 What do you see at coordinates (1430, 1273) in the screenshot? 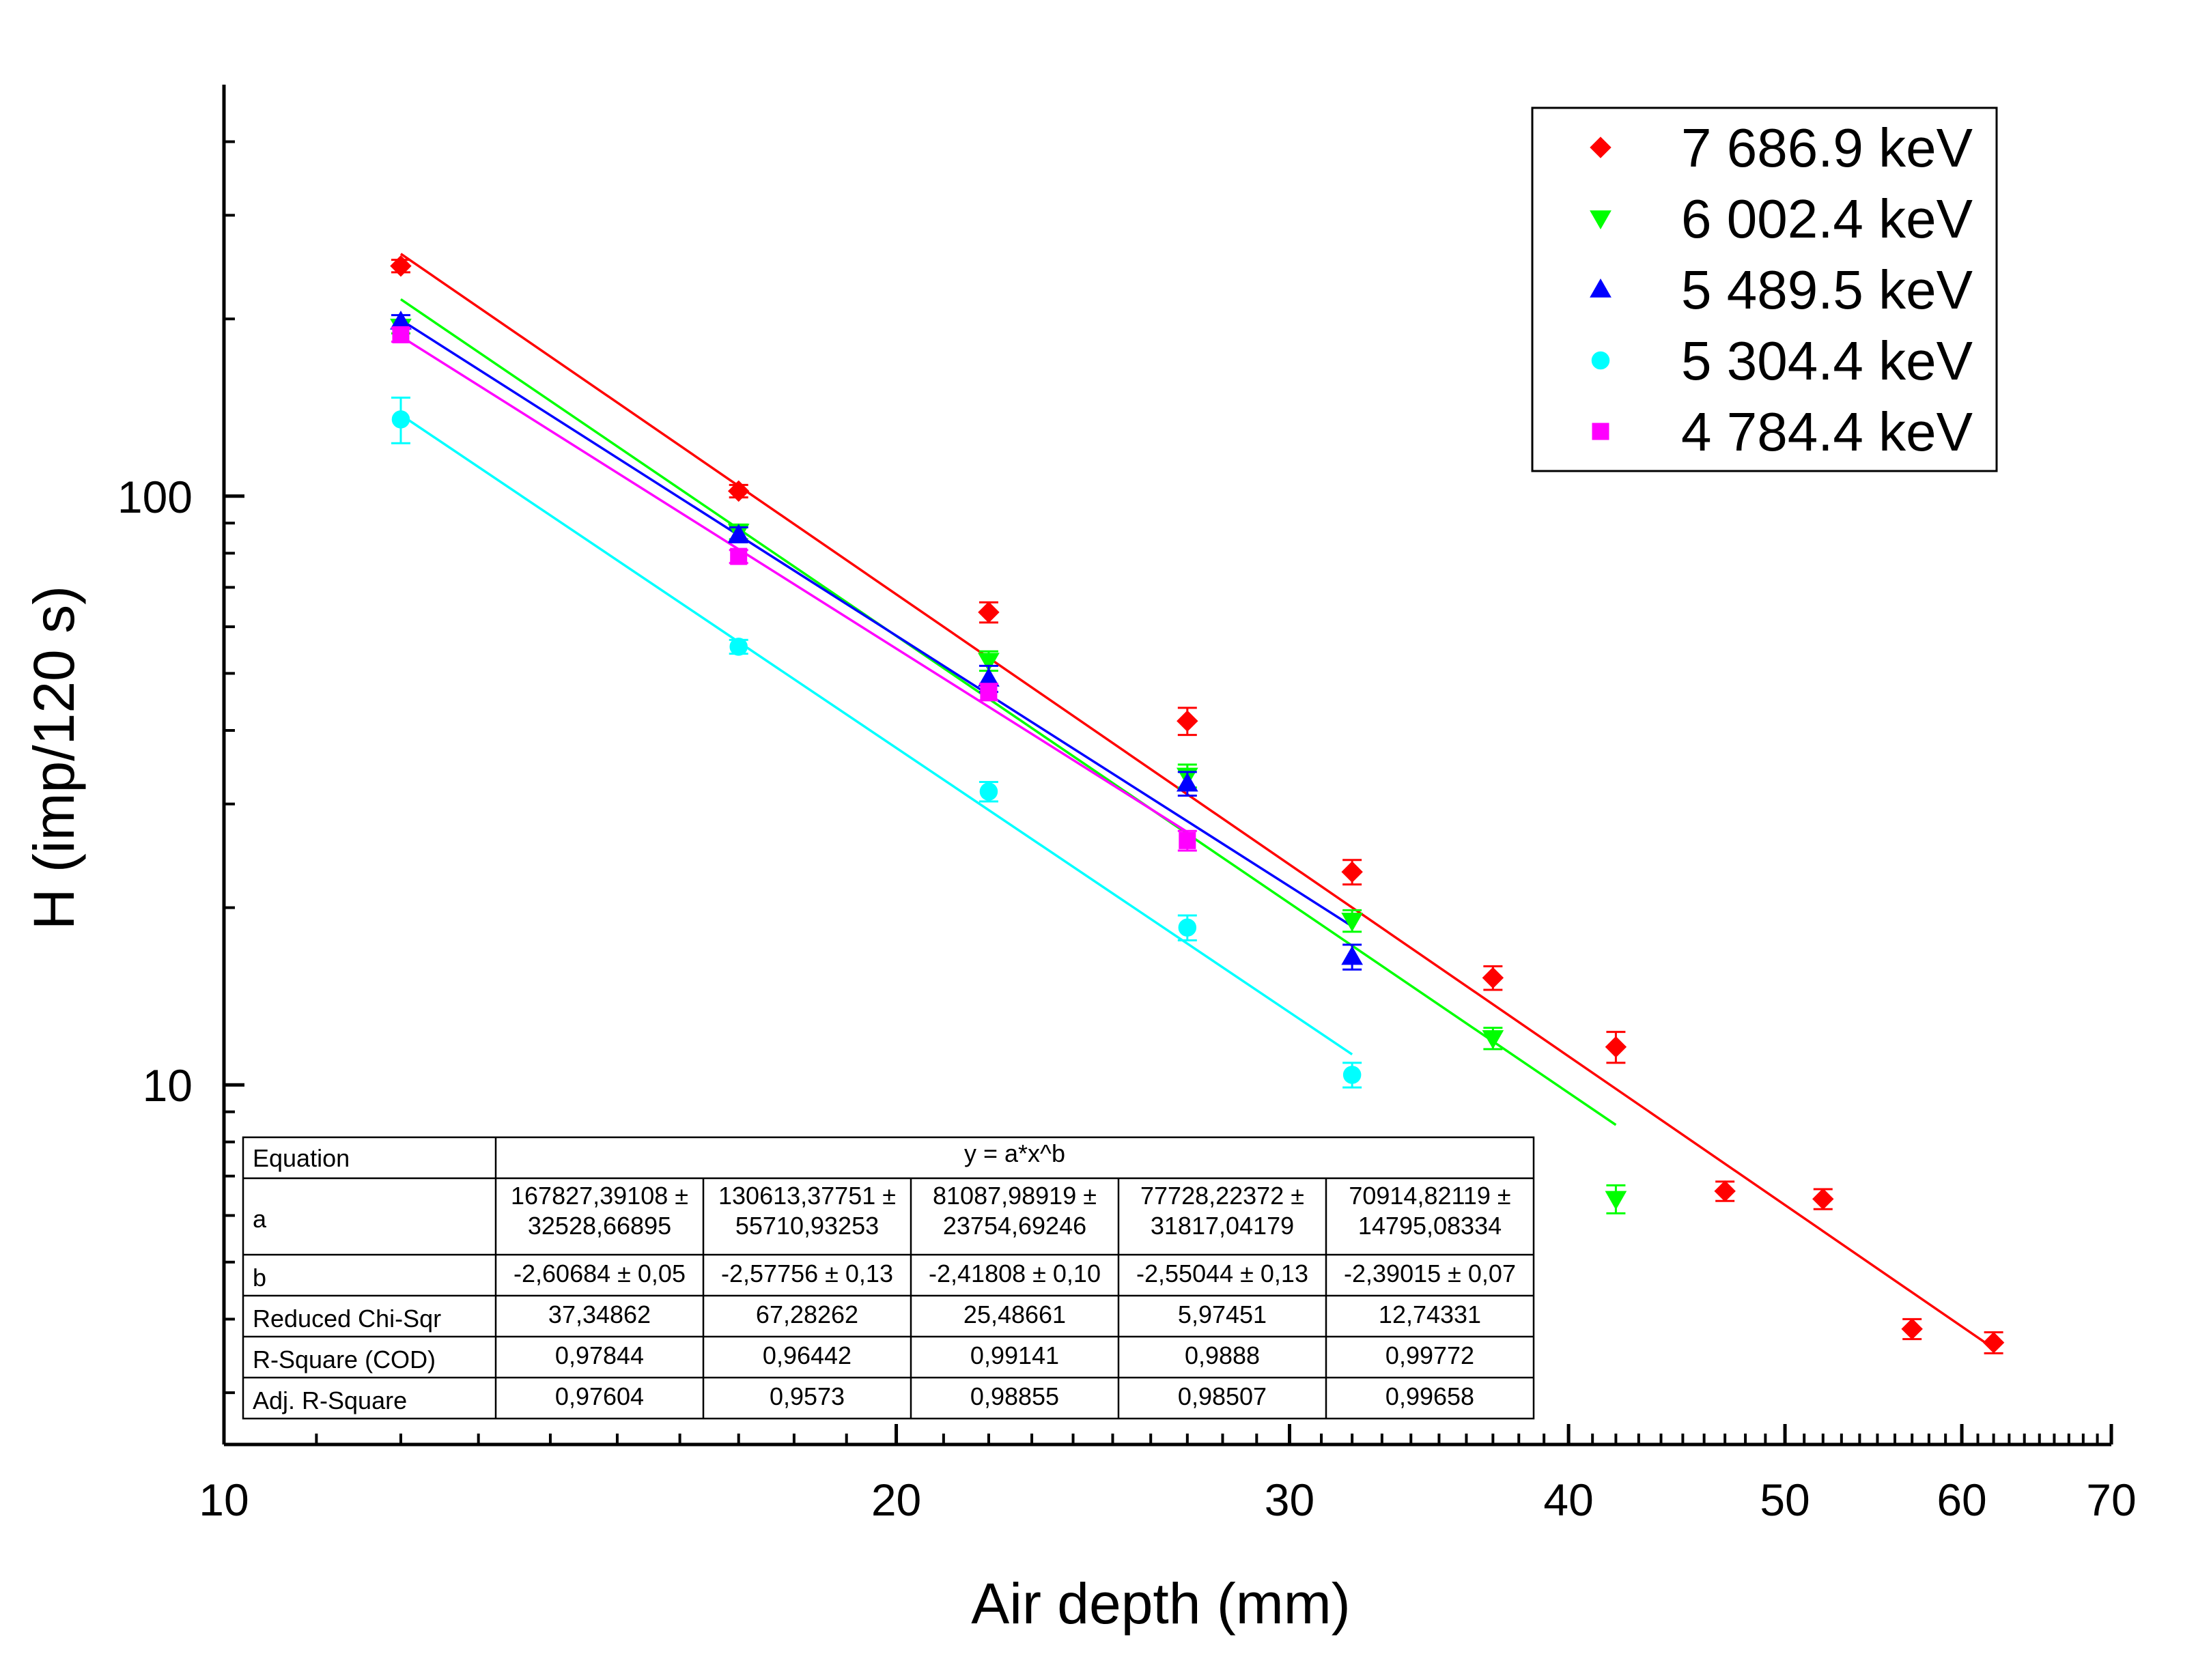
I see `table-cell: -2,39015 ± 0,07` at bounding box center [1430, 1273].